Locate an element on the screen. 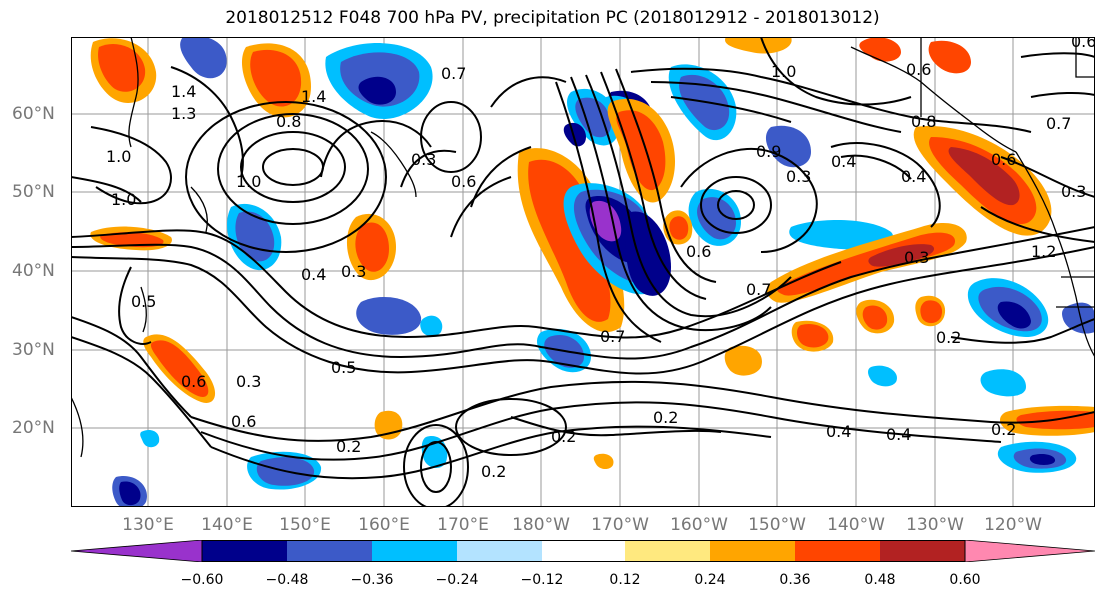 This screenshot has height=601, width=1105. lon-label: 170°W is located at coordinates (620, 525).